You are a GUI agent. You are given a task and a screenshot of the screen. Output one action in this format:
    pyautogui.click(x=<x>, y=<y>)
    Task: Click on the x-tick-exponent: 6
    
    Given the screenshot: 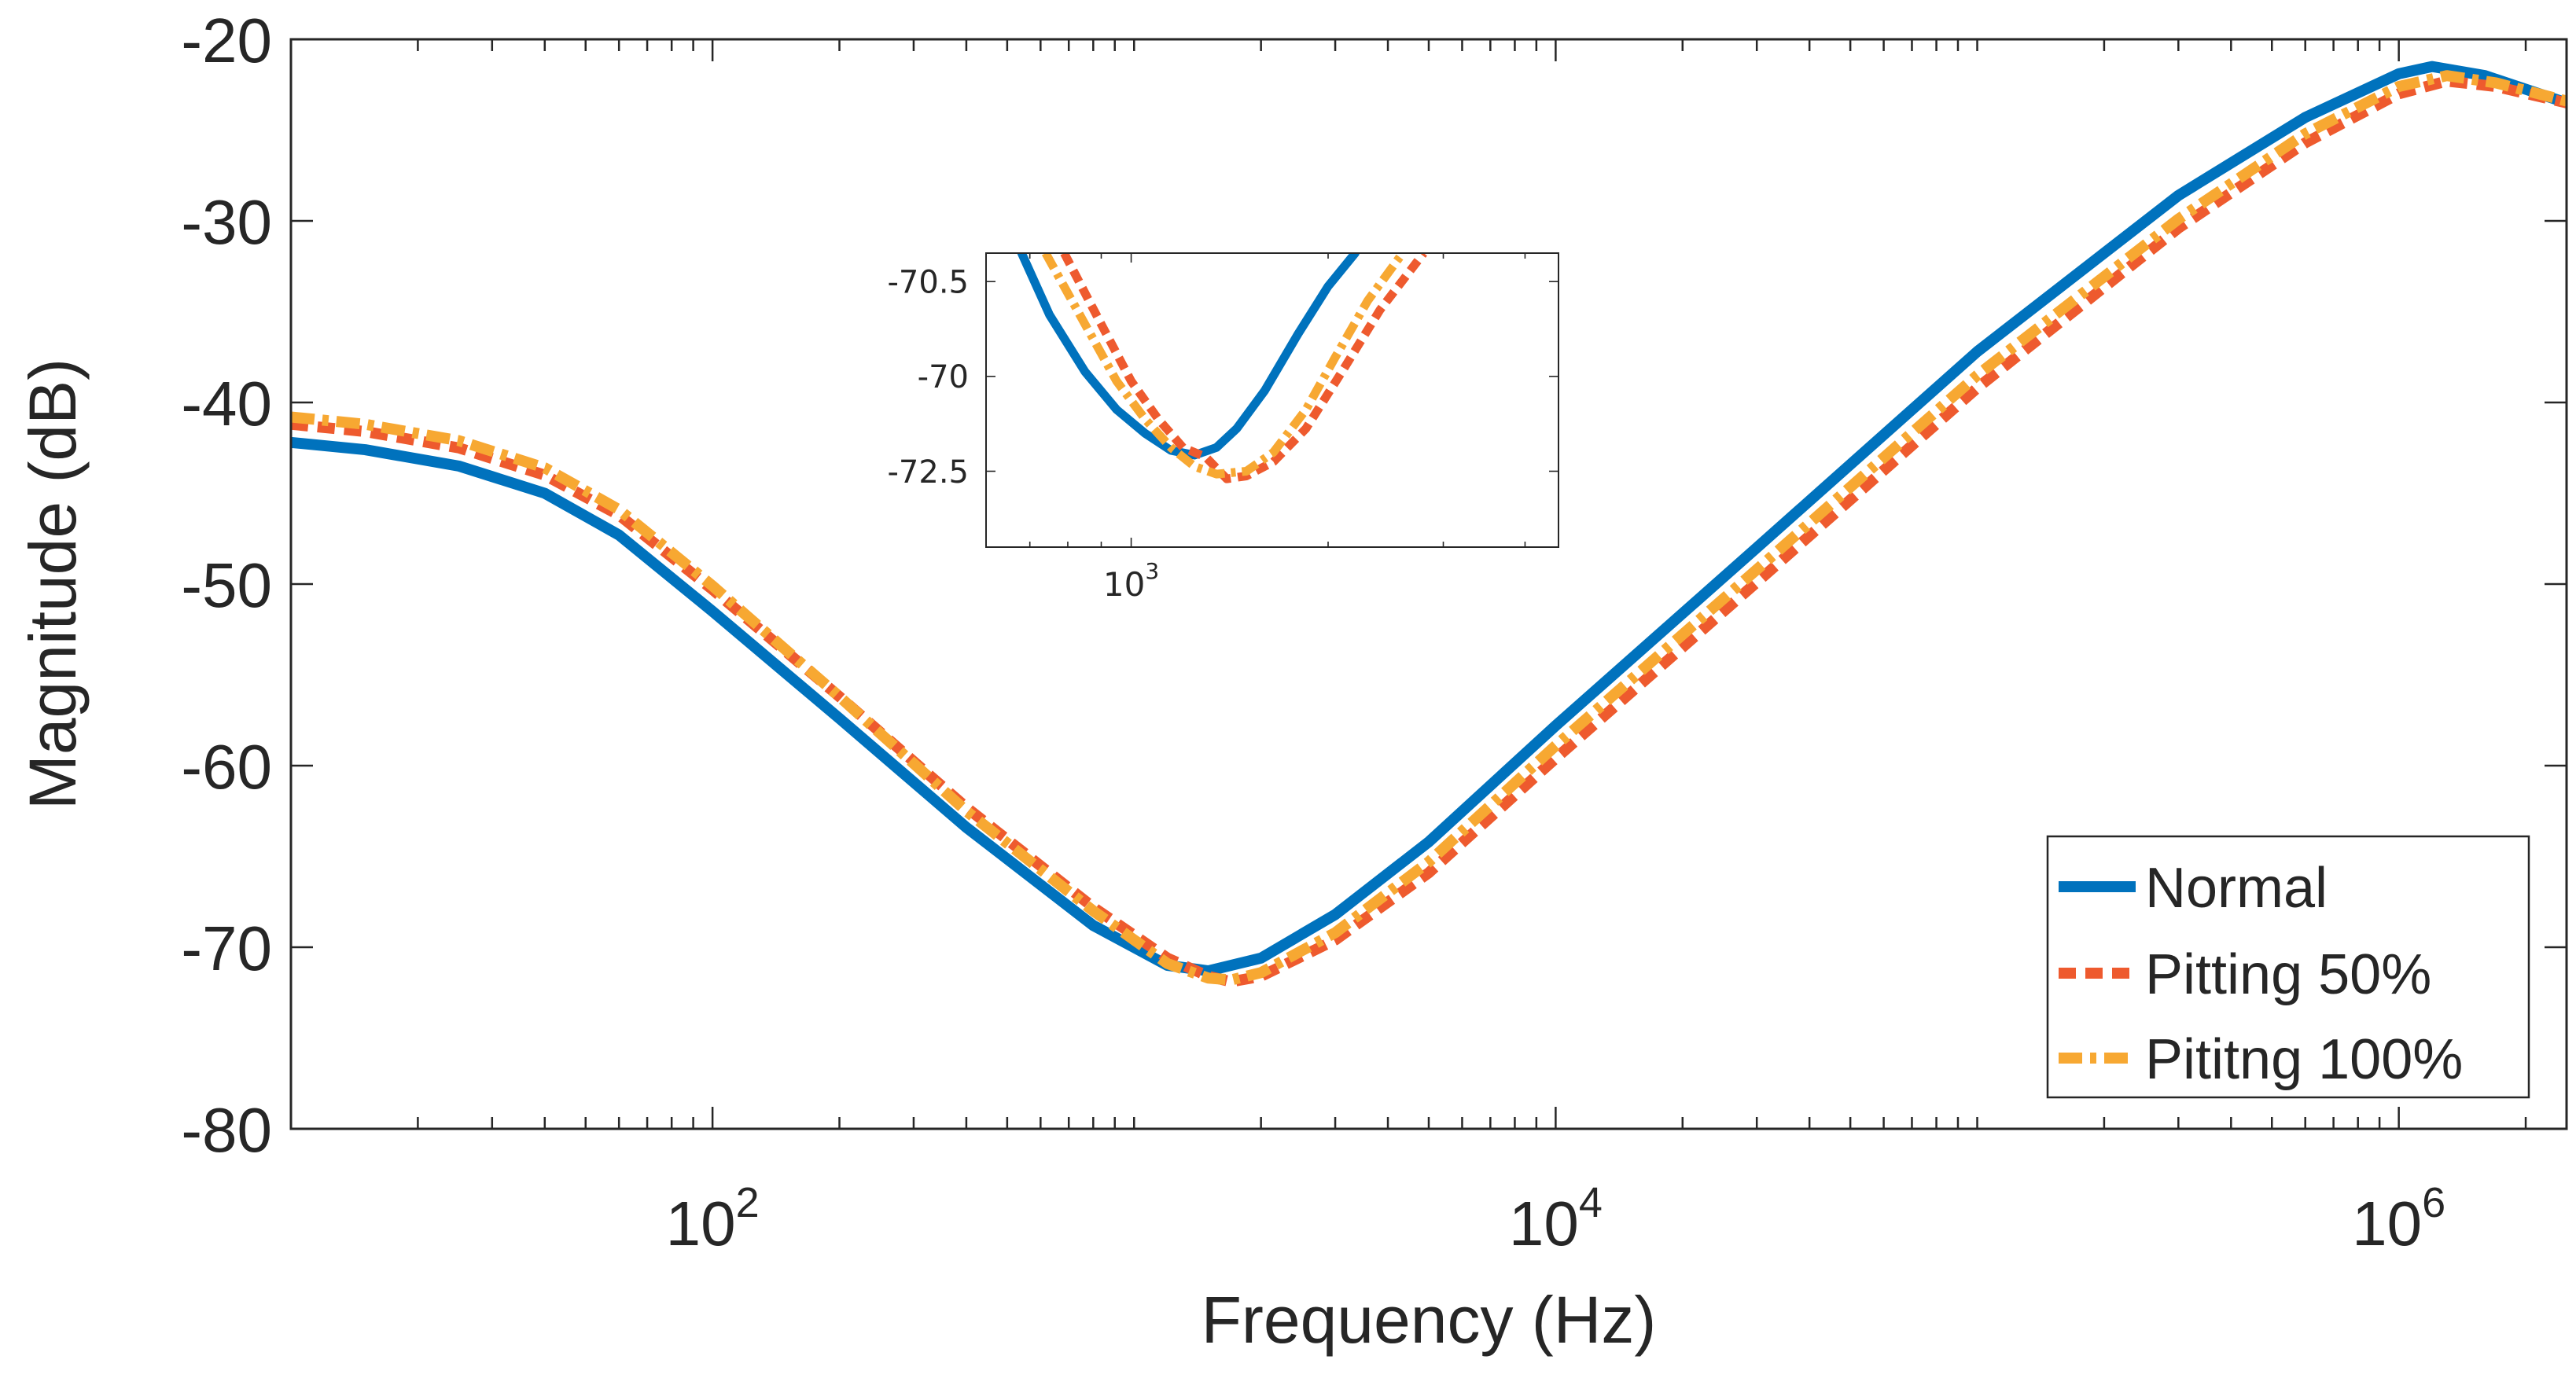 What is the action you would take?
    pyautogui.click(x=2433, y=1203)
    